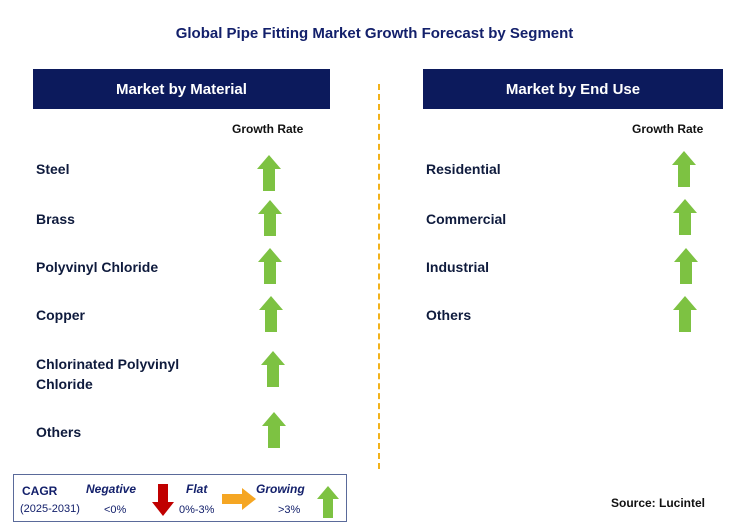 This screenshot has width=749, height=529. What do you see at coordinates (59, 432) in the screenshot?
I see `material-row-label: Others` at bounding box center [59, 432].